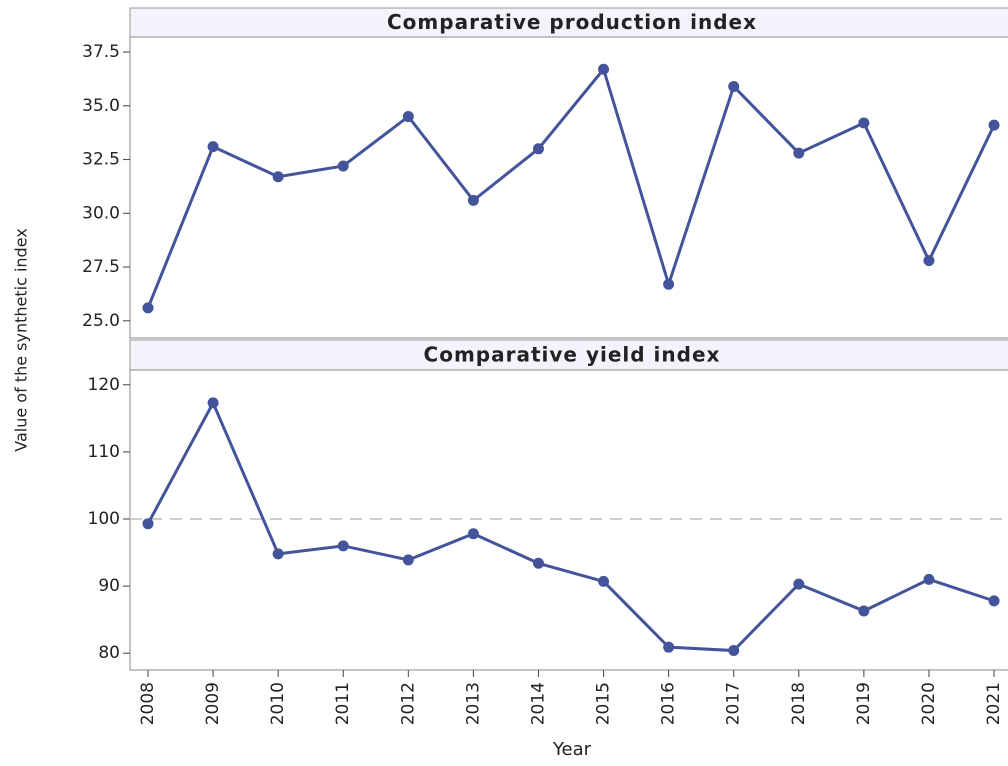  I want to click on x-tick-label: 2013, so click(473, 703).